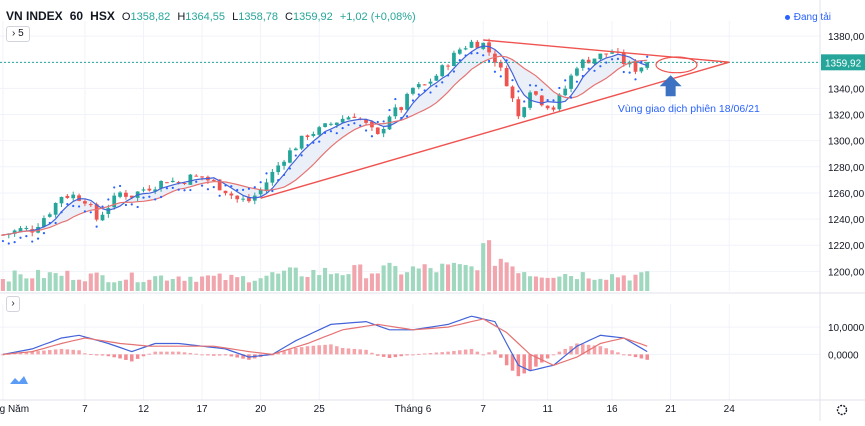 This screenshot has height=426, width=865. What do you see at coordinates (76, 16) in the screenshot?
I see `interval: 60` at bounding box center [76, 16].